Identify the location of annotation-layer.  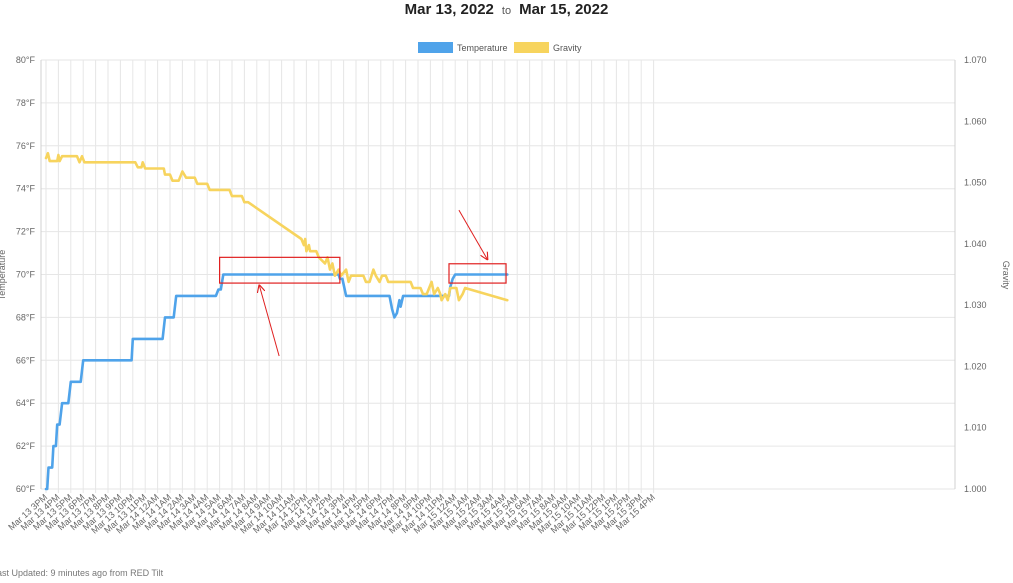
(363, 283).